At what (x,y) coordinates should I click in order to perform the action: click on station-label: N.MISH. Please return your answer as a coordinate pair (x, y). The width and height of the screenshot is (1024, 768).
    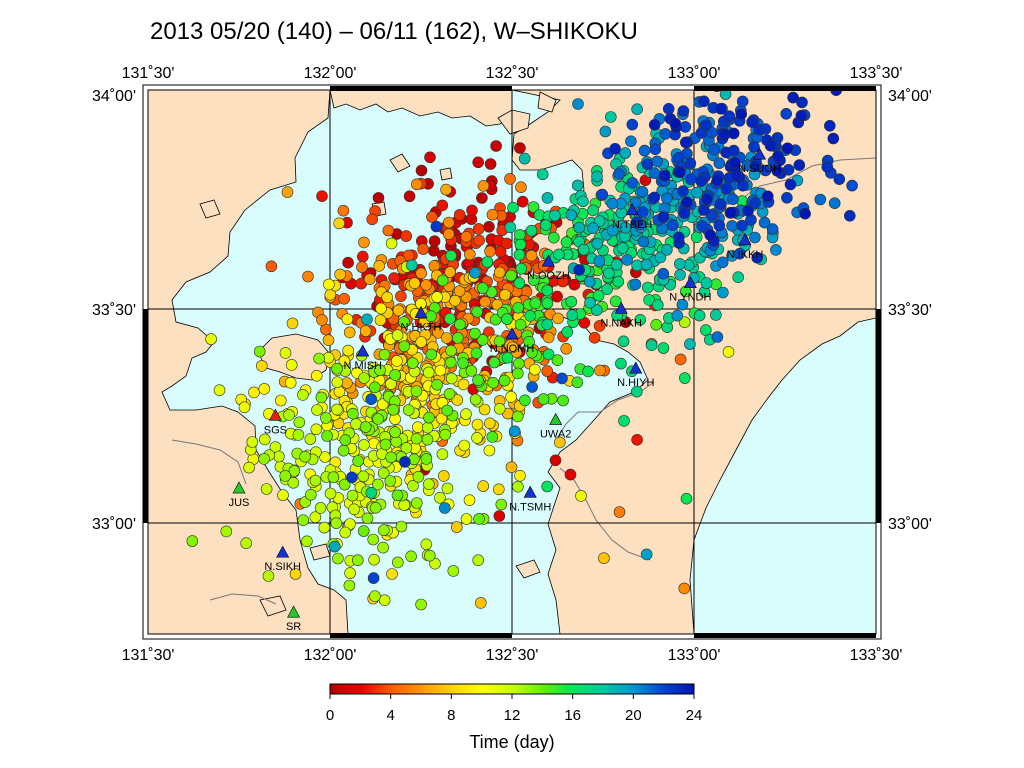
    Looking at the image, I should click on (363, 366).